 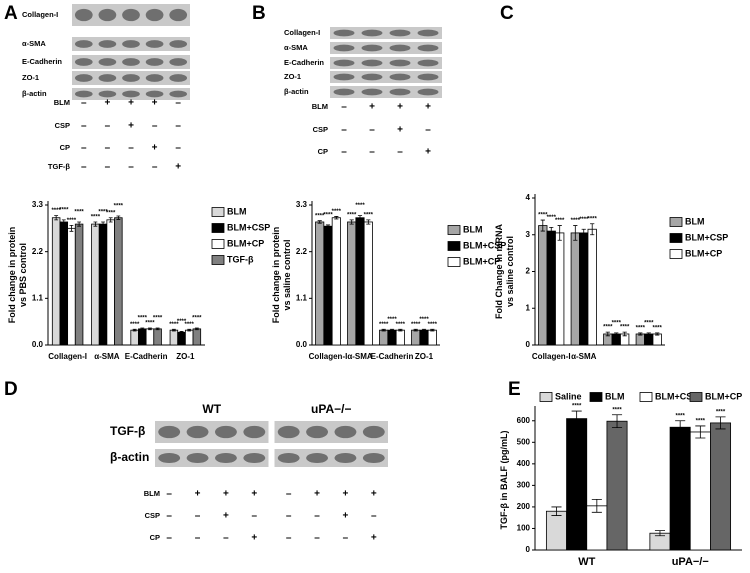 I want to click on x-tick-label: ZO-1, so click(x=424, y=356).